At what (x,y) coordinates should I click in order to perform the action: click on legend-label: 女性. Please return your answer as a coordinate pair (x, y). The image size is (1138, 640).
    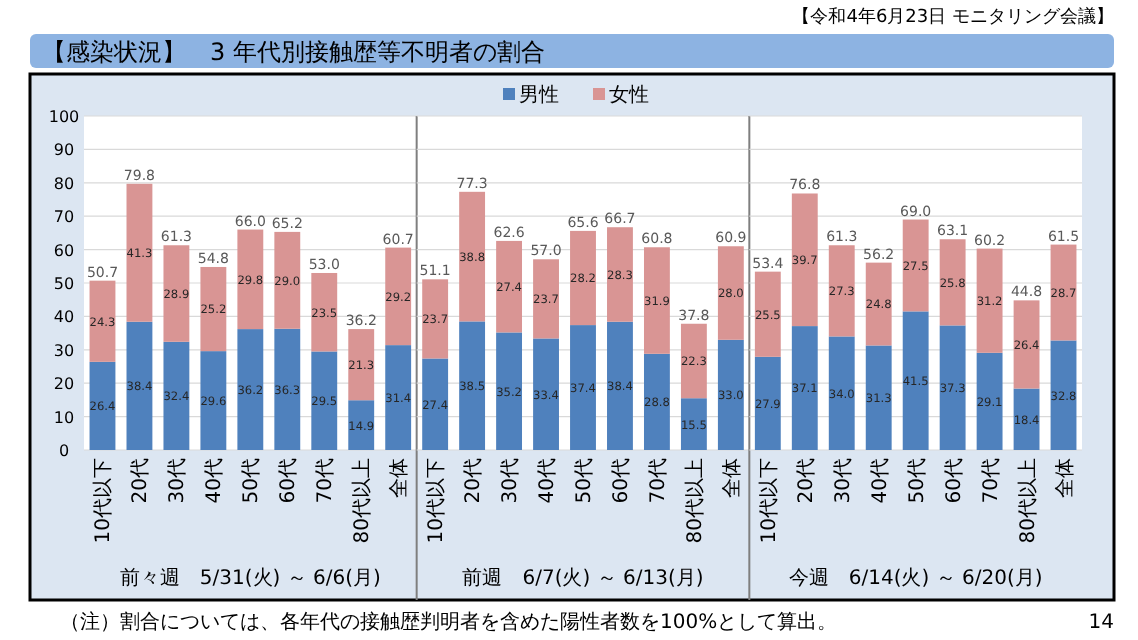
    Looking at the image, I should click on (629, 95).